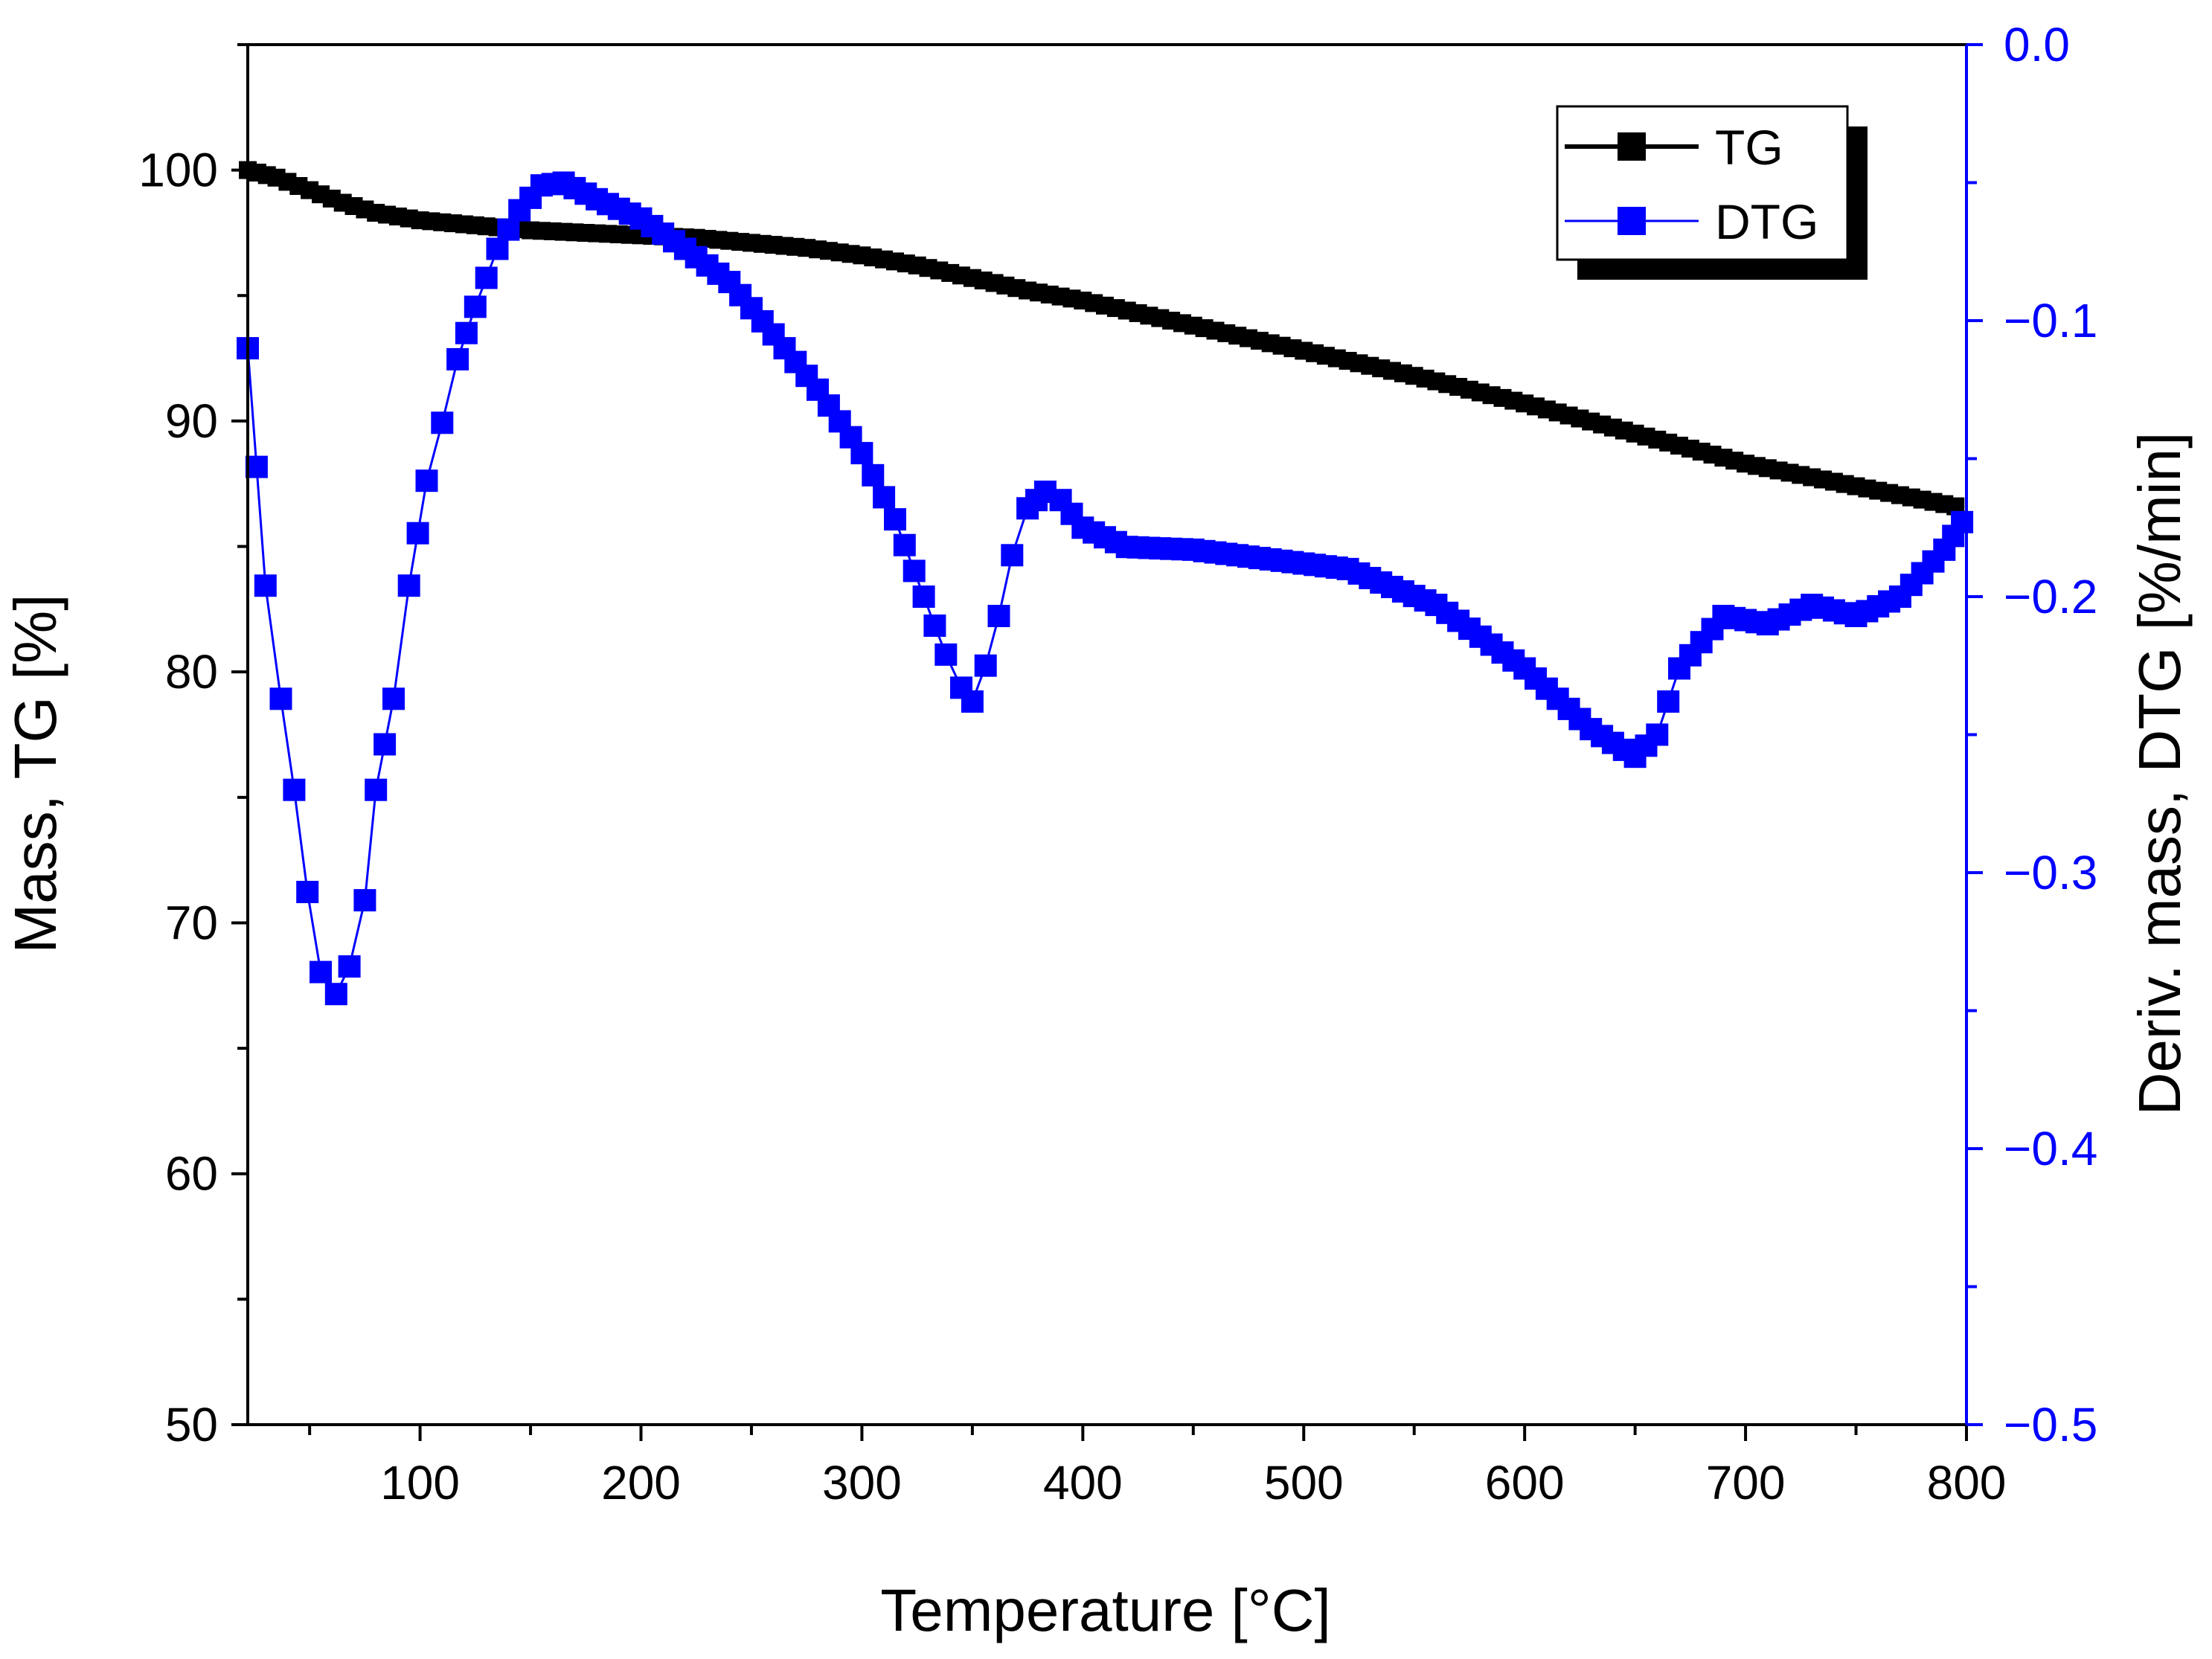 The width and height of the screenshot is (2212, 1659). What do you see at coordinates (1746, 1482) in the screenshot?
I see `x-tick-label: 700` at bounding box center [1746, 1482].